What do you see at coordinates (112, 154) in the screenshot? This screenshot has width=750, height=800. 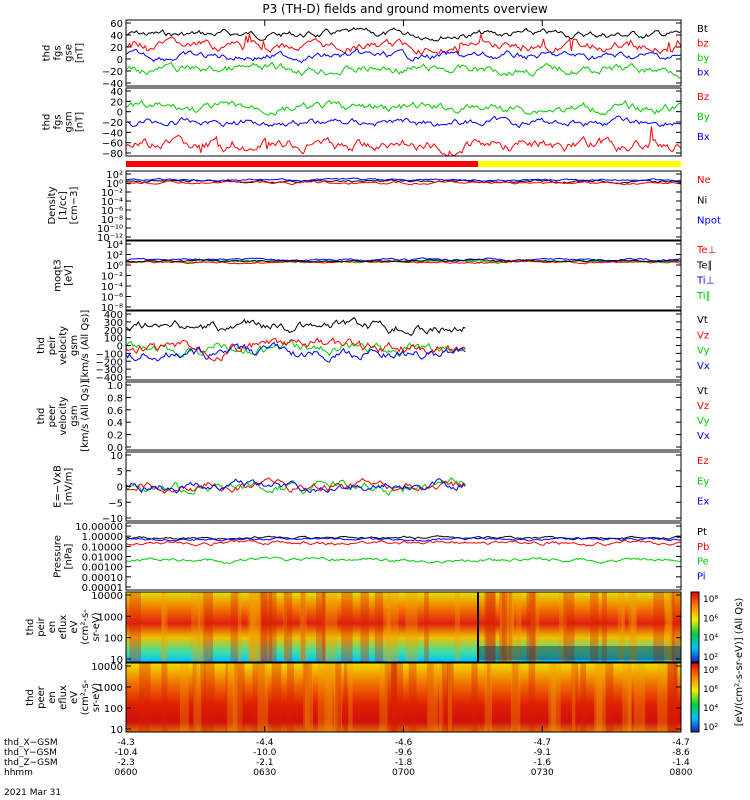 I see `ytick-label: −80` at bounding box center [112, 154].